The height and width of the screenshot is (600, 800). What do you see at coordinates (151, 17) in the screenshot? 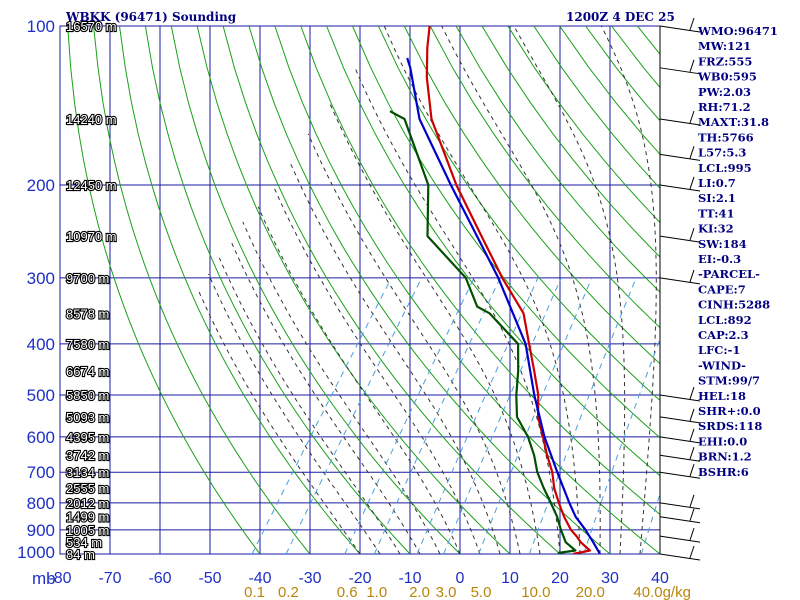
I see `chart-title: WBKK (96471) Sounding` at bounding box center [151, 17].